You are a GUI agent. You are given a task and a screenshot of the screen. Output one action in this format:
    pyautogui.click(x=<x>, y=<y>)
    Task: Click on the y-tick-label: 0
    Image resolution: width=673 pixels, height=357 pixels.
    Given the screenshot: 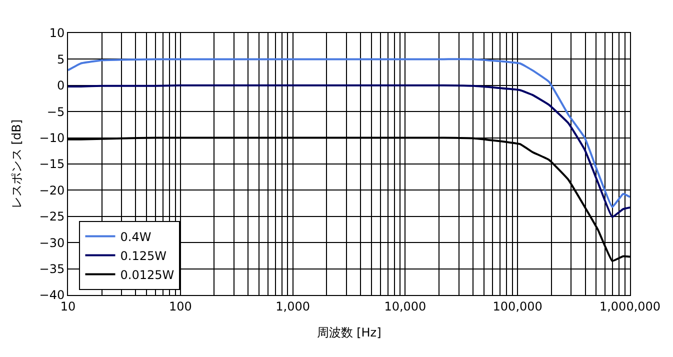 What is the action you would take?
    pyautogui.click(x=60, y=85)
    